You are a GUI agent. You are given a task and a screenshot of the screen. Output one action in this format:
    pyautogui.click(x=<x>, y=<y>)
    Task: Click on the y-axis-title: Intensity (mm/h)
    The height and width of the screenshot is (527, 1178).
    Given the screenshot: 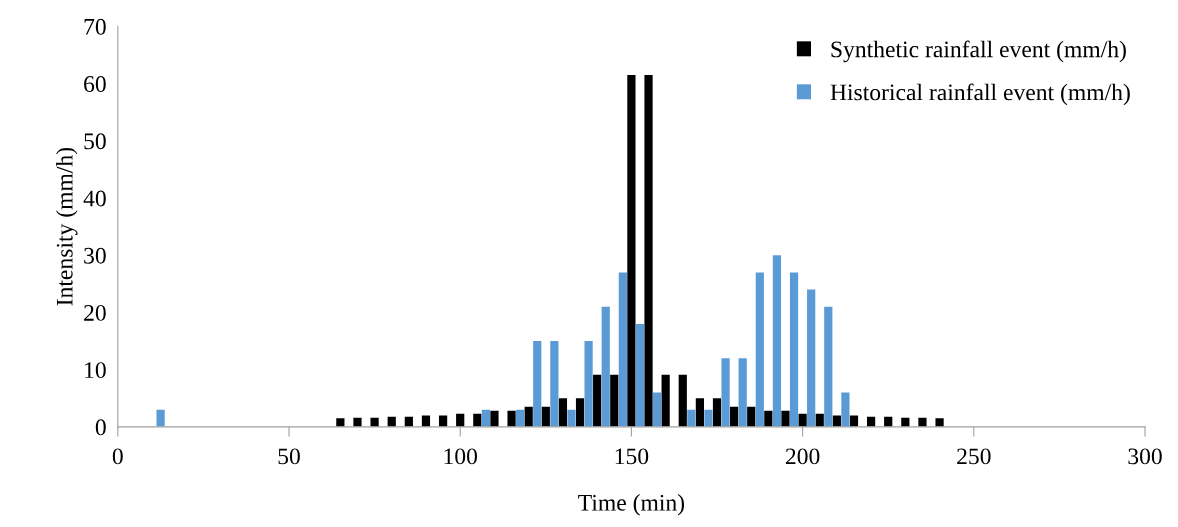 What is the action you would take?
    pyautogui.click(x=67, y=226)
    